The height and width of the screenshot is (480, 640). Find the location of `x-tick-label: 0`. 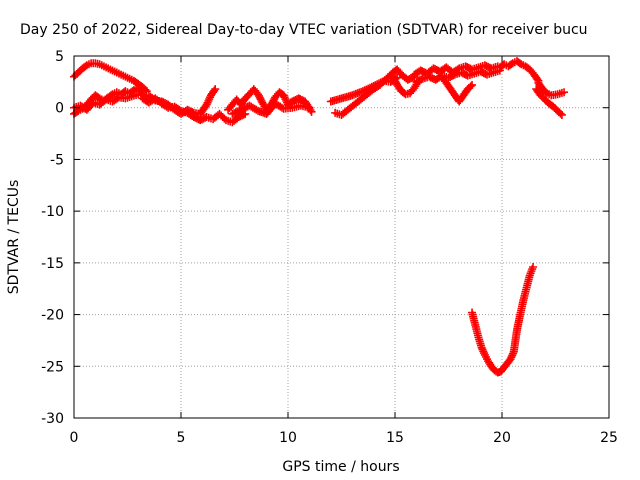

x-tick-label: 0 is located at coordinates (74, 438).